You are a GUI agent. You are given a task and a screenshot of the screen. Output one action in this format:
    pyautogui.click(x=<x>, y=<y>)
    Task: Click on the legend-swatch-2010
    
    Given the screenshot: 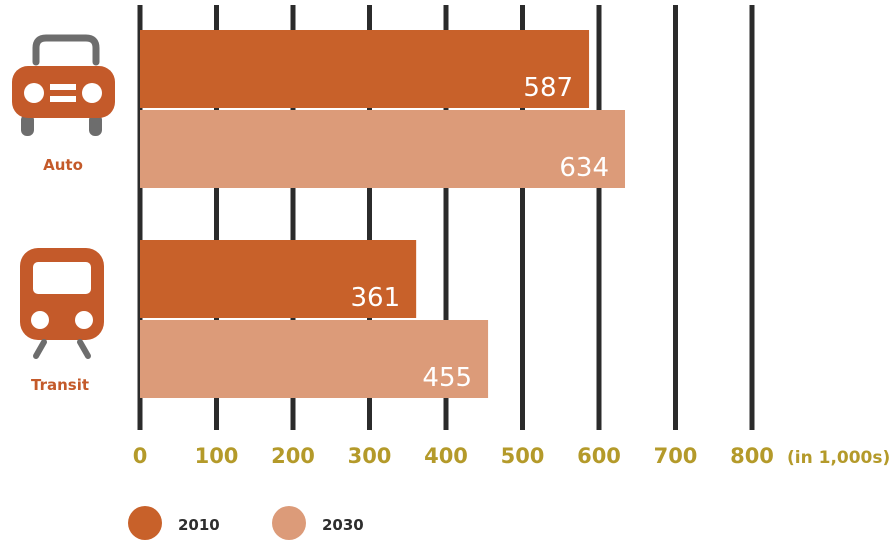 What is the action you would take?
    pyautogui.click(x=145, y=523)
    